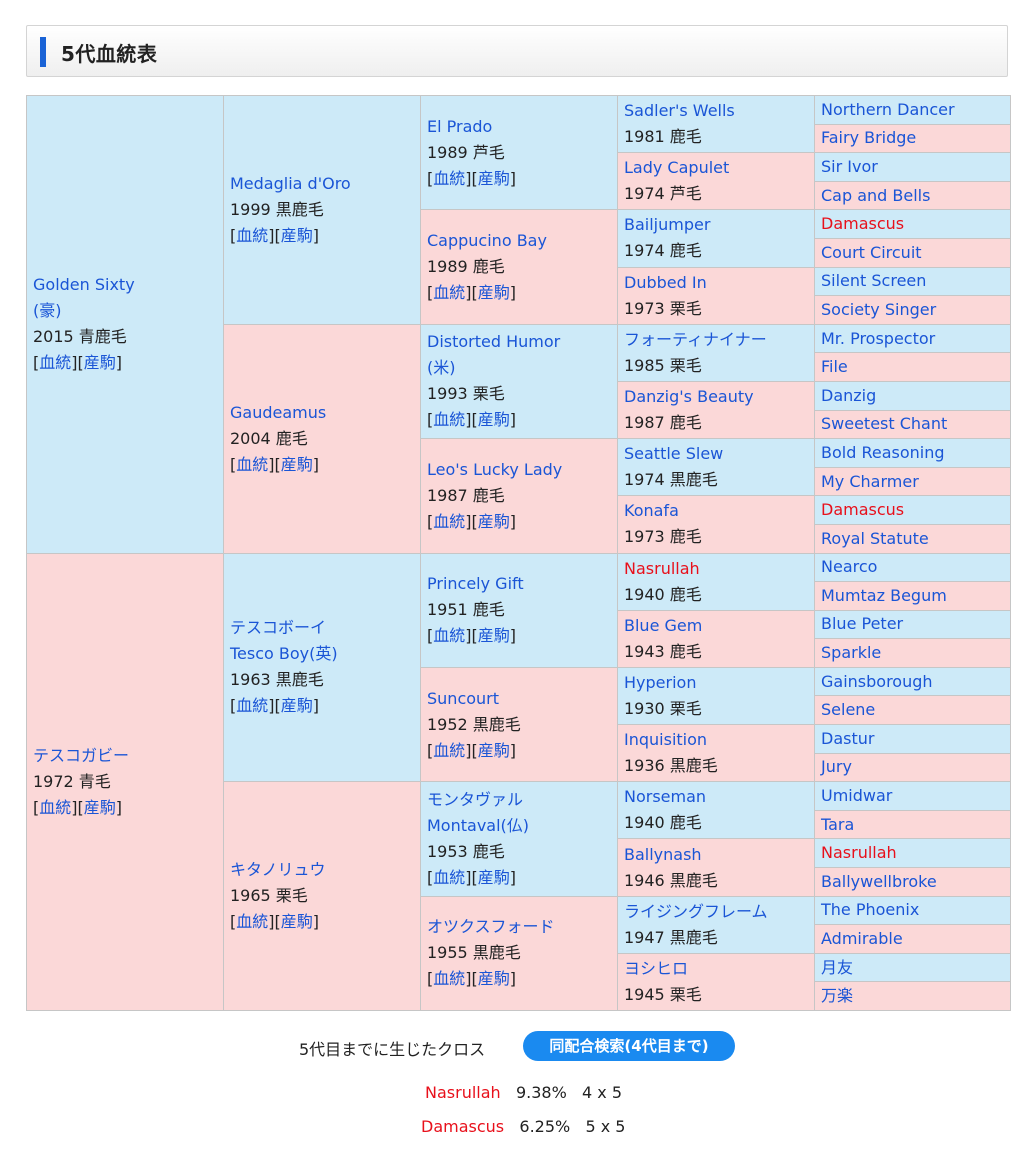 Image resolution: width=1032 pixels, height=1156 pixels. What do you see at coordinates (463, 1126) in the screenshot?
I see `cross-horse-link: Damascus` at bounding box center [463, 1126].